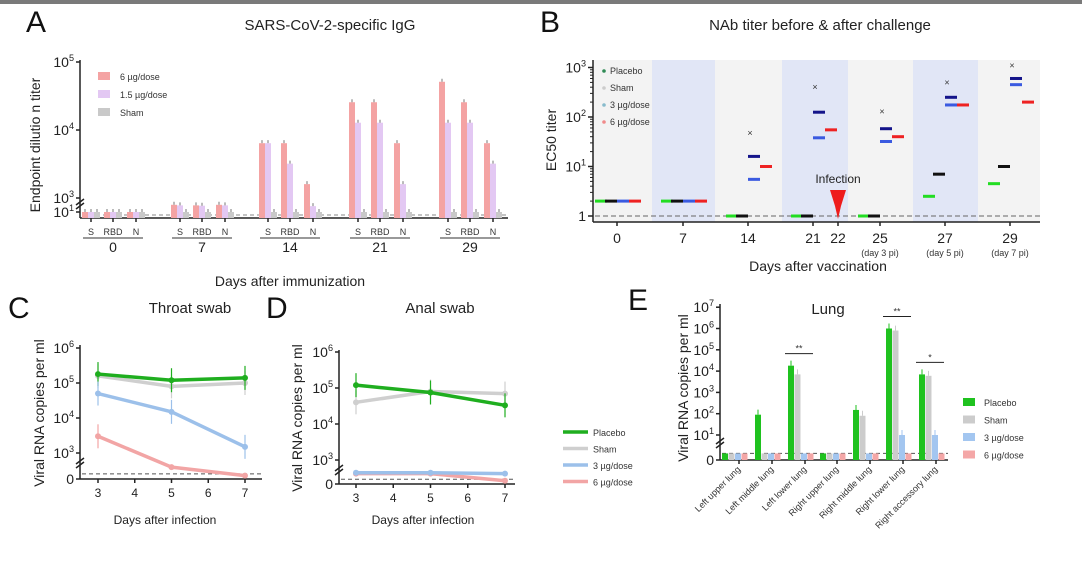  What do you see at coordinates (582, 216) in the screenshot?
I see `panel-b-y-tick-label: 1` at bounding box center [582, 216].